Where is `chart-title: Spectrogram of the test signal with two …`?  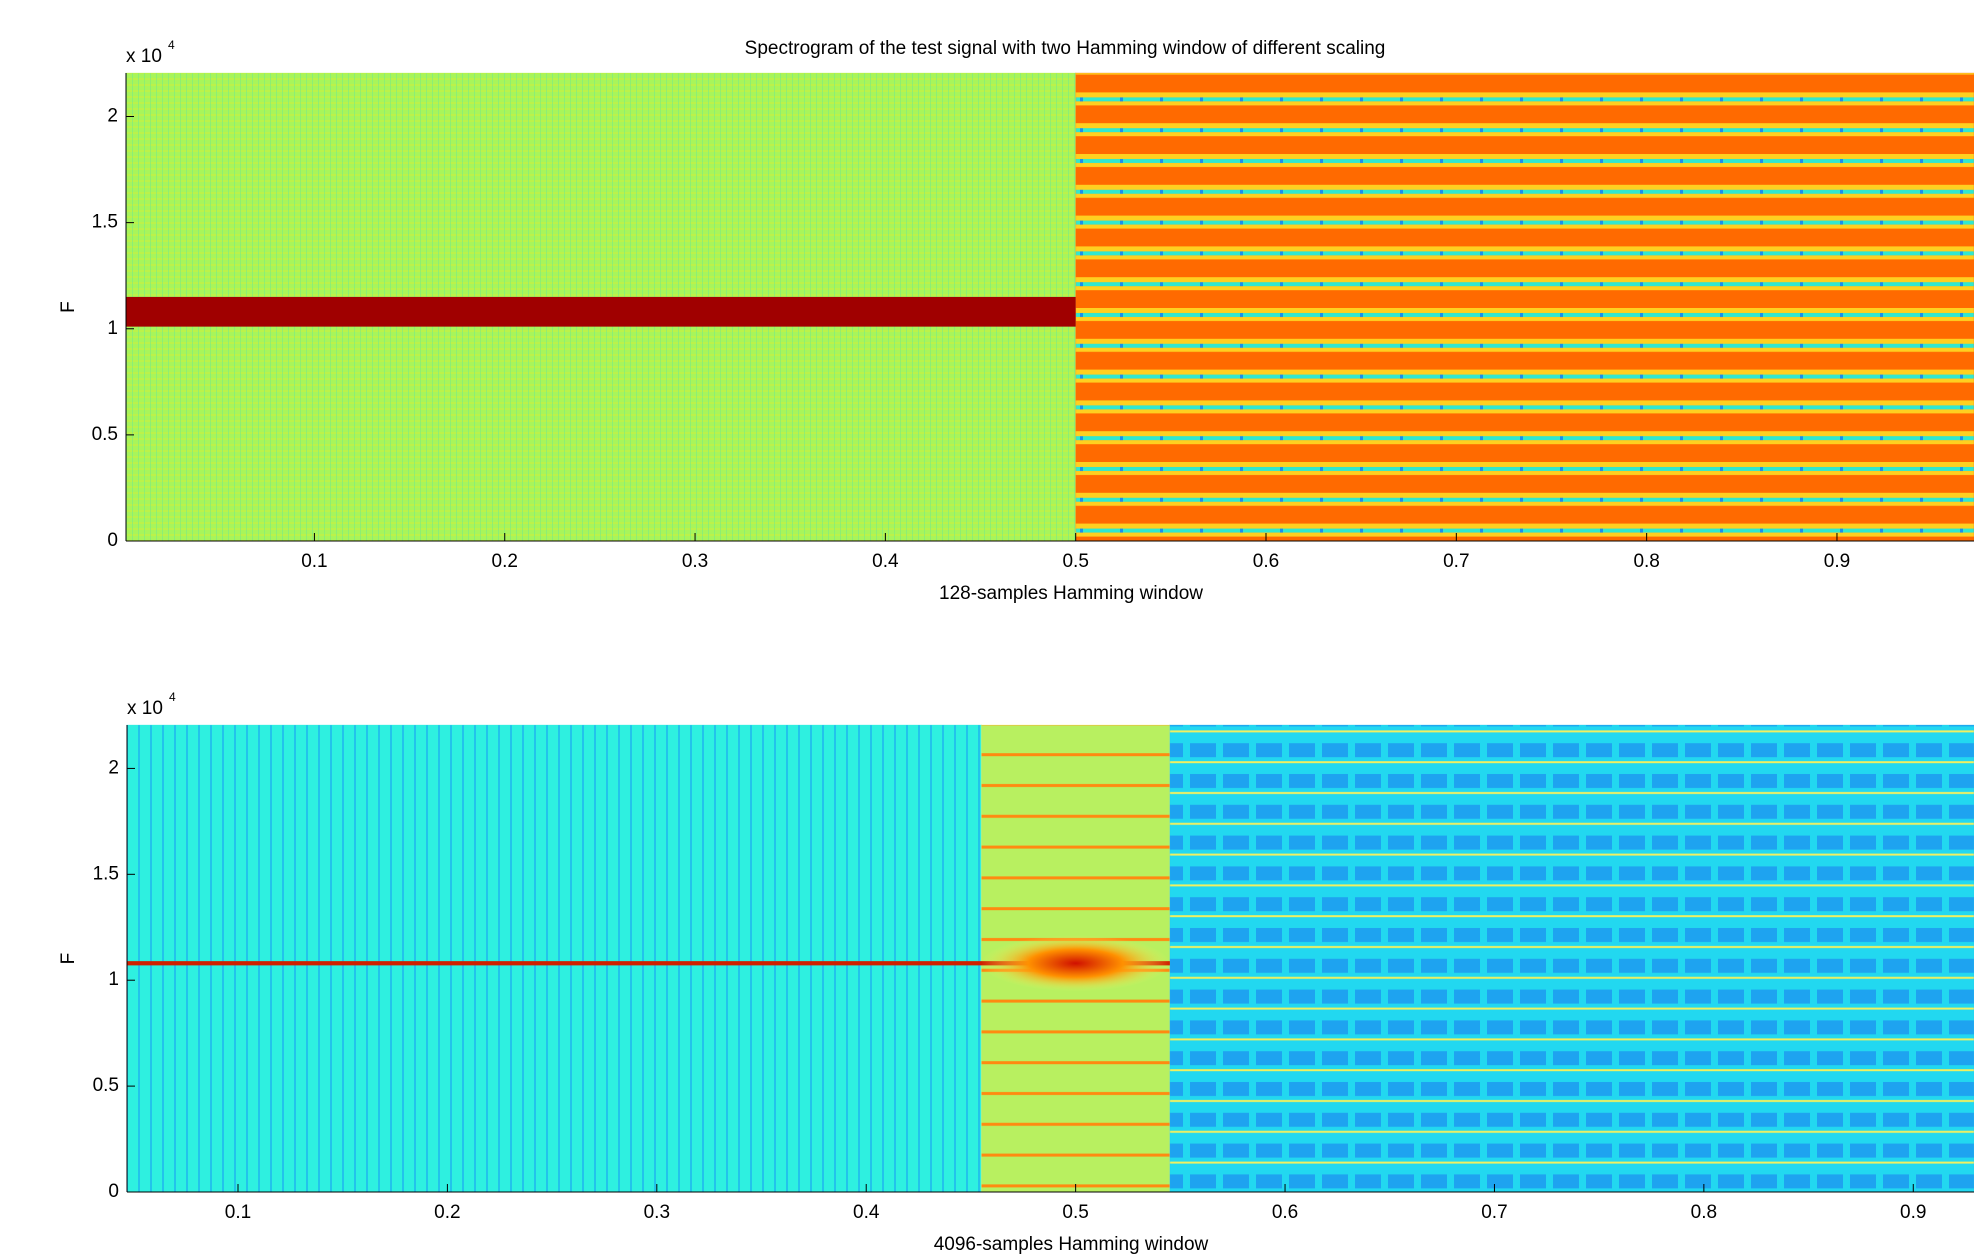
chart-title: Spectrogram of the test signal with two … is located at coordinates (1065, 48).